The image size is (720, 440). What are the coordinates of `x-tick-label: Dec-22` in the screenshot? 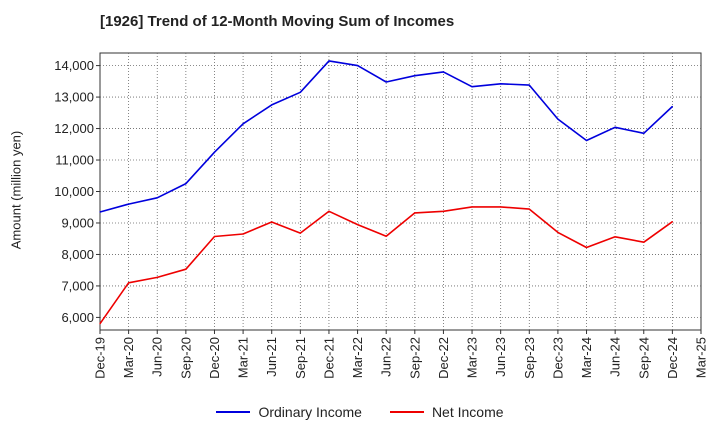 It's located at (443, 358).